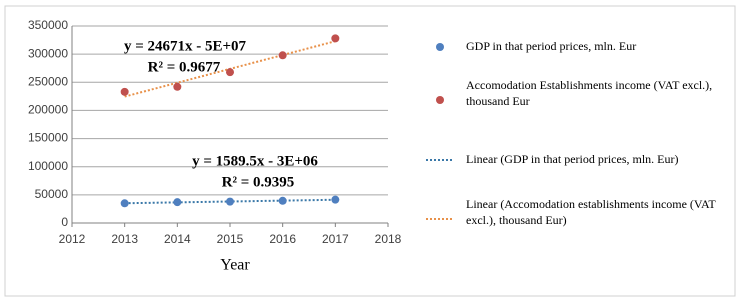  I want to click on y-tick-label: 50000, so click(52, 194).